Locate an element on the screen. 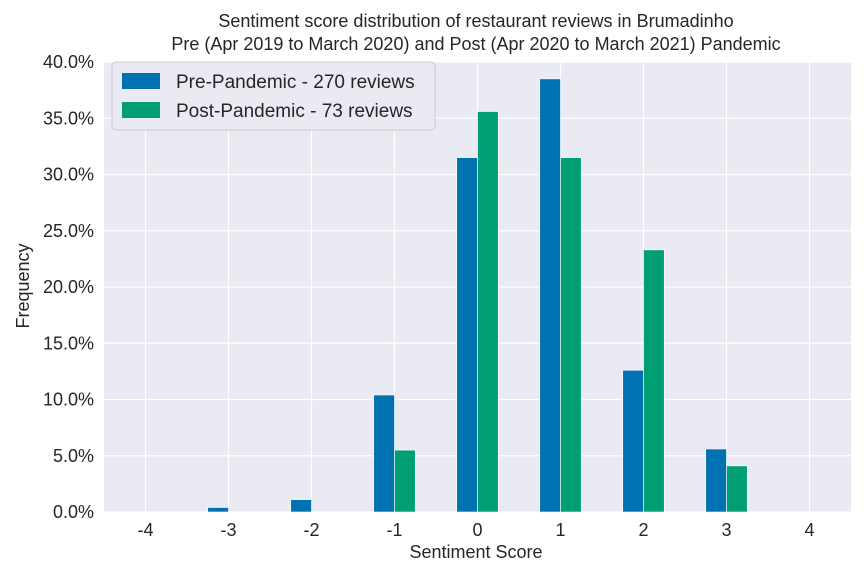  y-tick-label: 5.0% is located at coordinates (73, 456).